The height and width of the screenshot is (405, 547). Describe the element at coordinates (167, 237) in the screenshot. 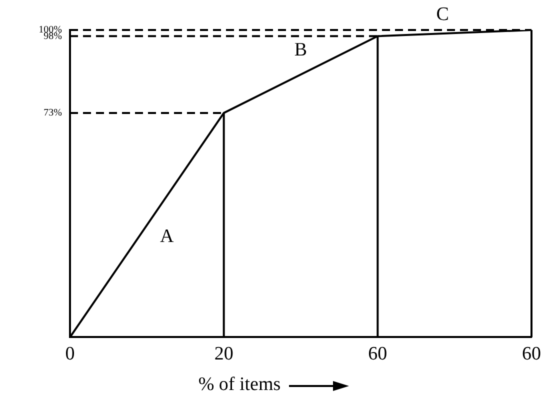

I see `annotation: A` at that location.